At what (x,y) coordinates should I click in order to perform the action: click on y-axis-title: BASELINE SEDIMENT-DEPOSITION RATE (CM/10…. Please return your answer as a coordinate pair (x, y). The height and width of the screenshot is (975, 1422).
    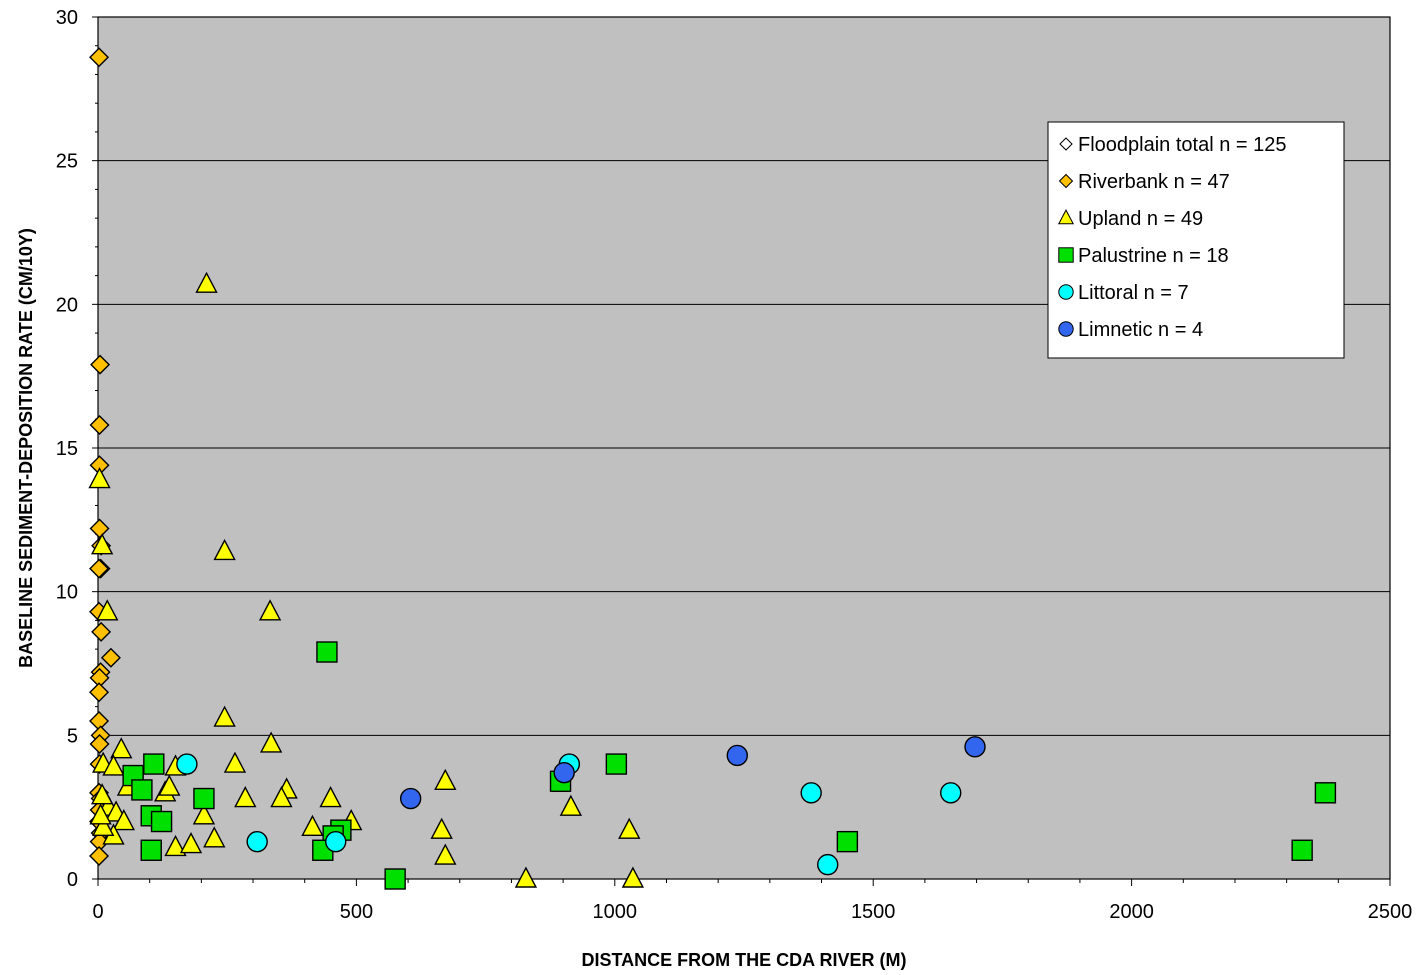
    Looking at the image, I should click on (26, 448).